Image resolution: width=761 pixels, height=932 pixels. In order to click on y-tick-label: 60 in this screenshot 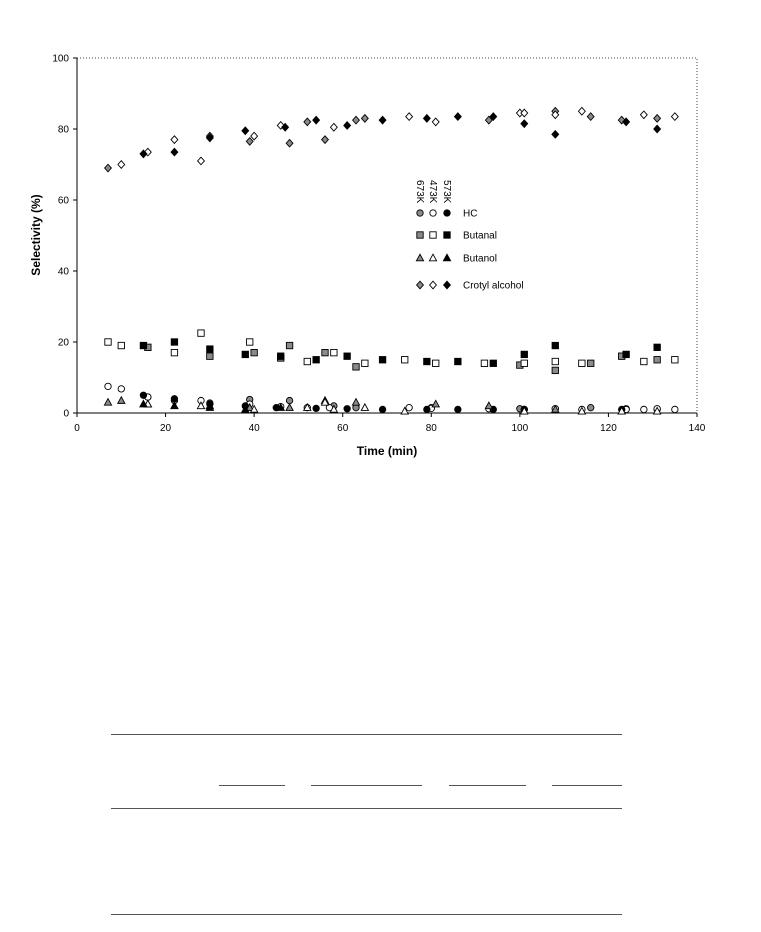, I will do `click(64, 201)`.